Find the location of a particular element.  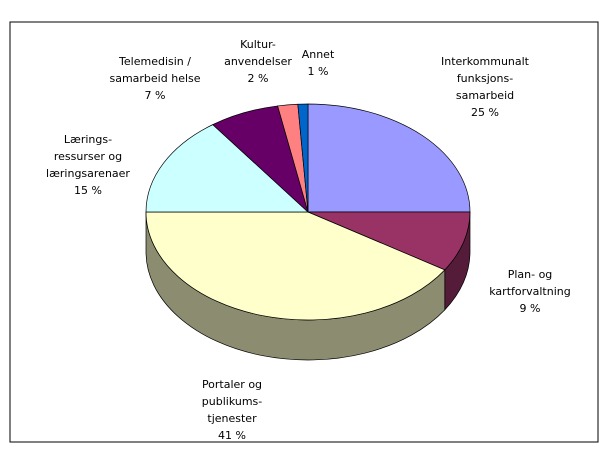

slice-label: Lærings- is located at coordinates (88, 139).